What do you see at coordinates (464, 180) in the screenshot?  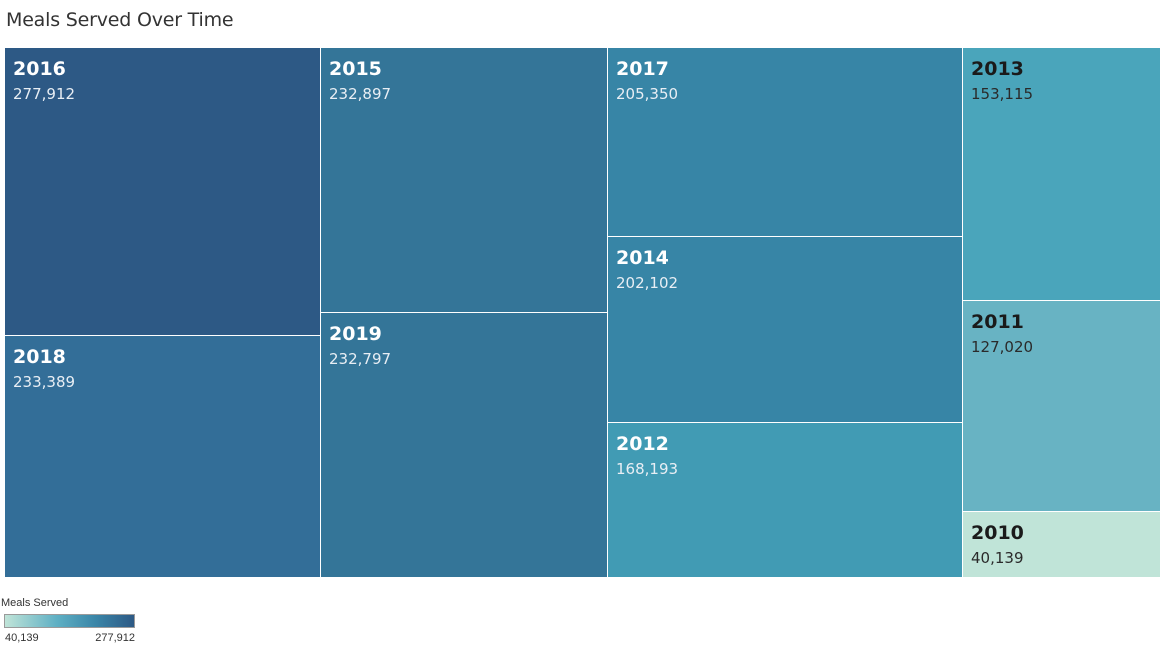 I see `treemap-cell-2015: 2015 232,897` at bounding box center [464, 180].